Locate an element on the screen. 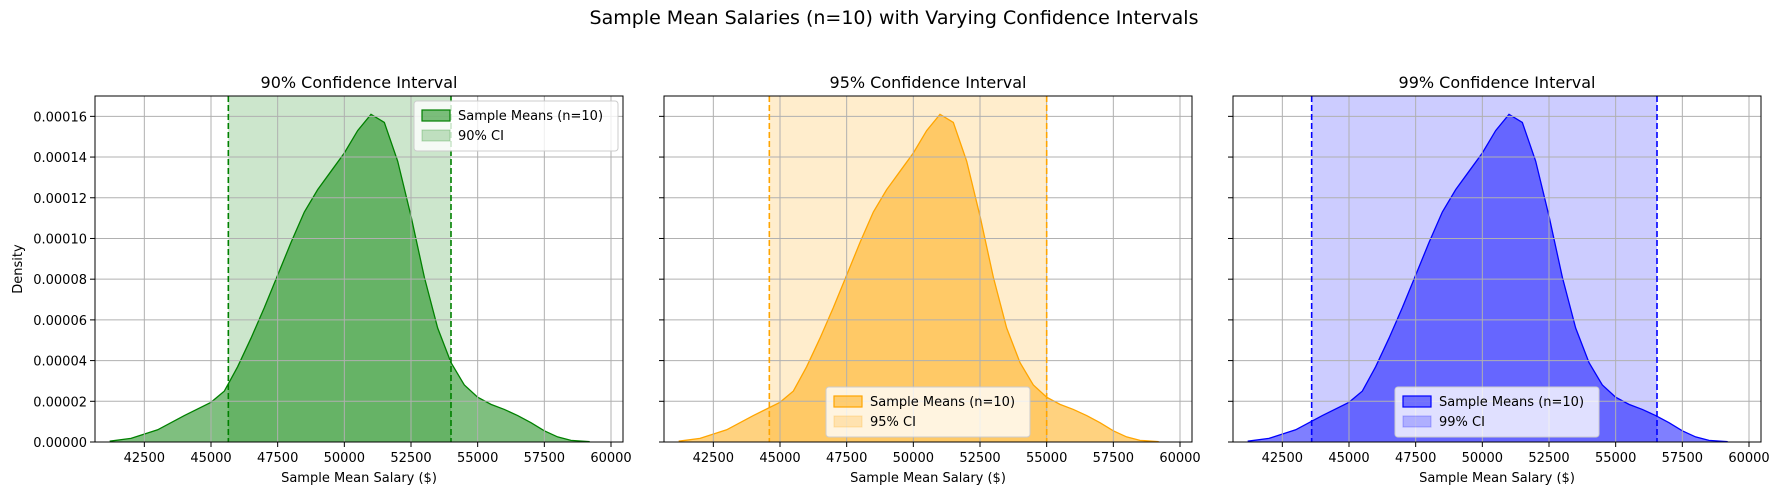 The width and height of the screenshot is (1789, 495). y-tick-label: 0.00002 is located at coordinates (60, 402).